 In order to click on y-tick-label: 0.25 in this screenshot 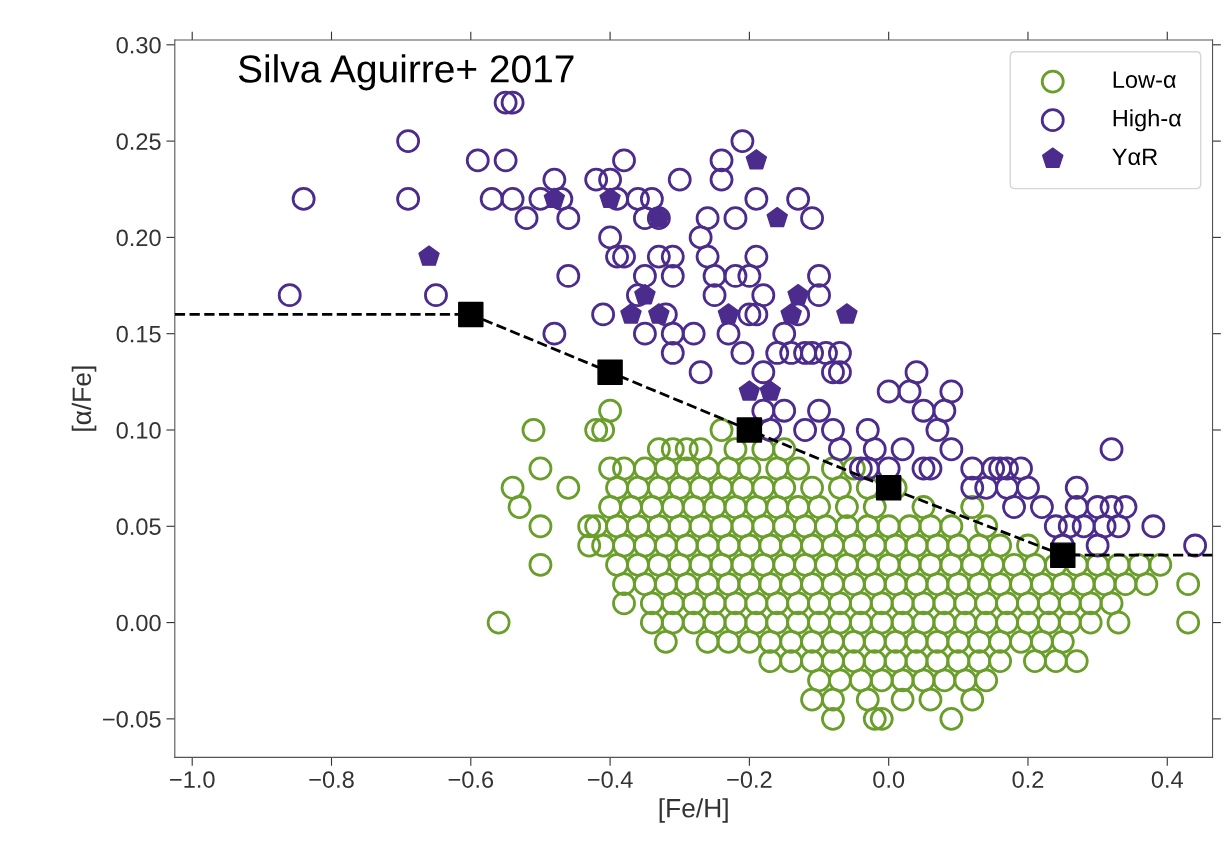, I will do `click(138, 141)`.